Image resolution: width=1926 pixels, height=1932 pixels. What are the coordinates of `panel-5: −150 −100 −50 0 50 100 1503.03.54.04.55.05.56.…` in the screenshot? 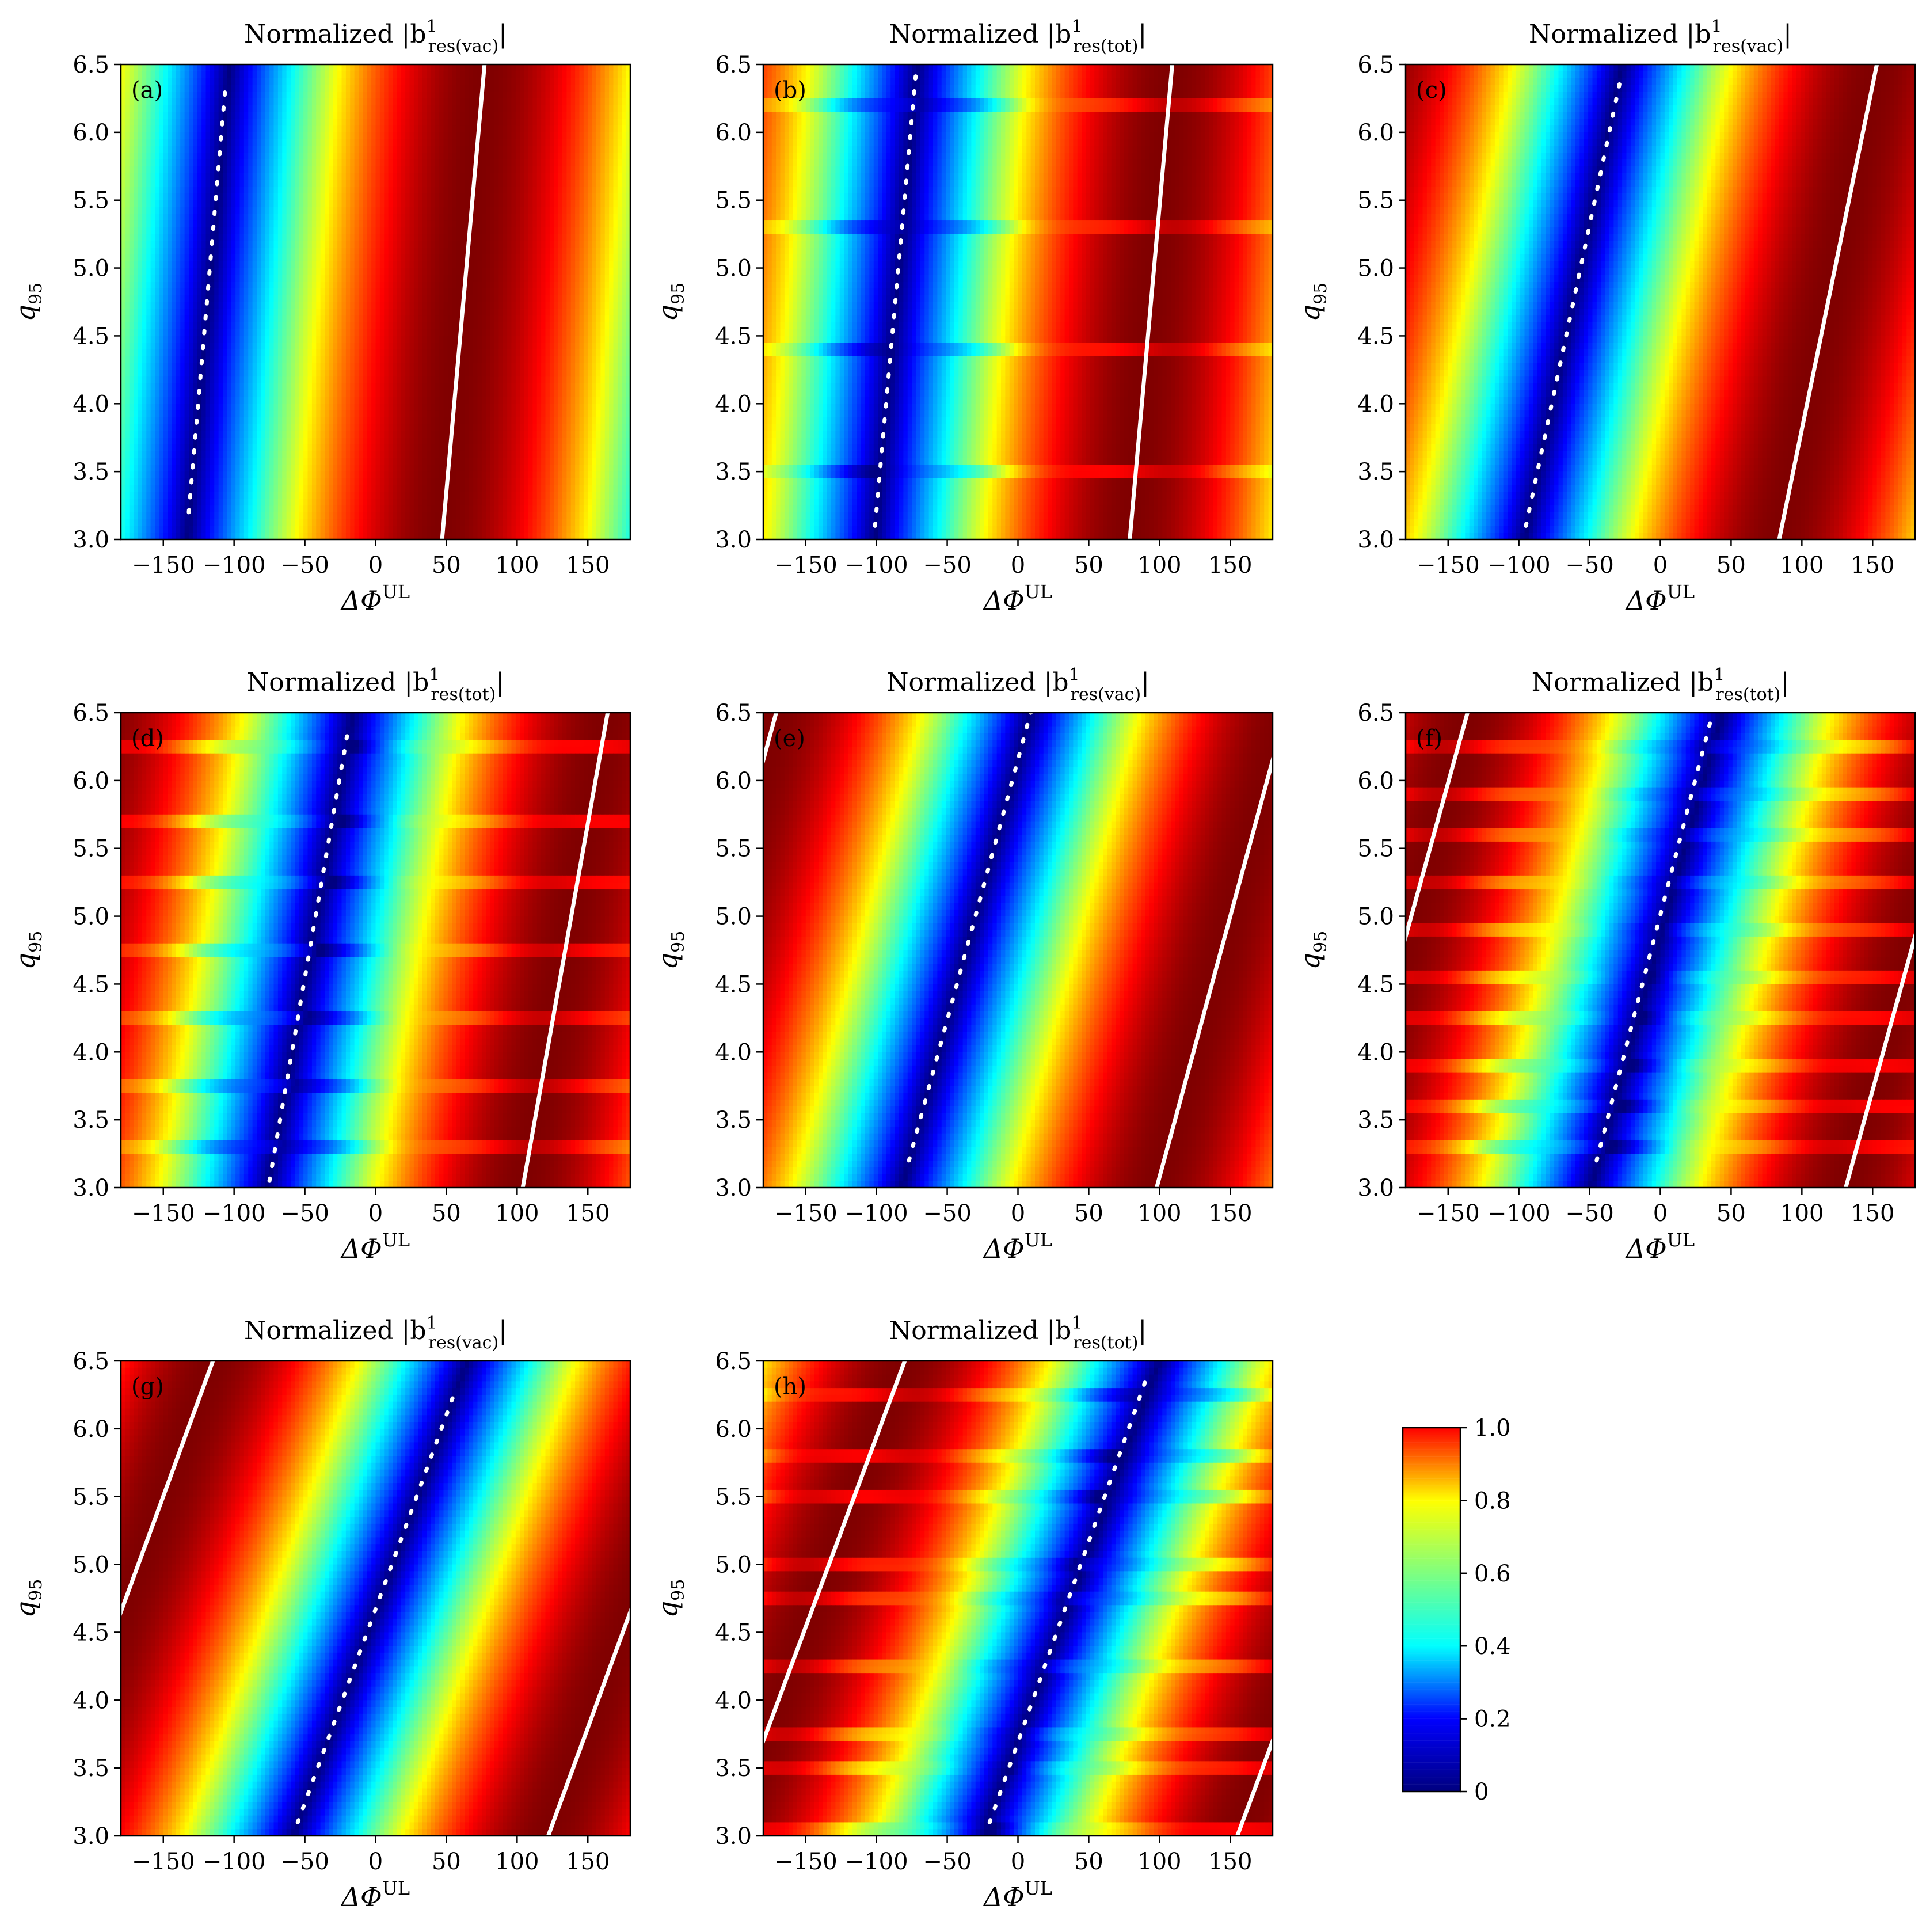 It's located at (1611, 964).